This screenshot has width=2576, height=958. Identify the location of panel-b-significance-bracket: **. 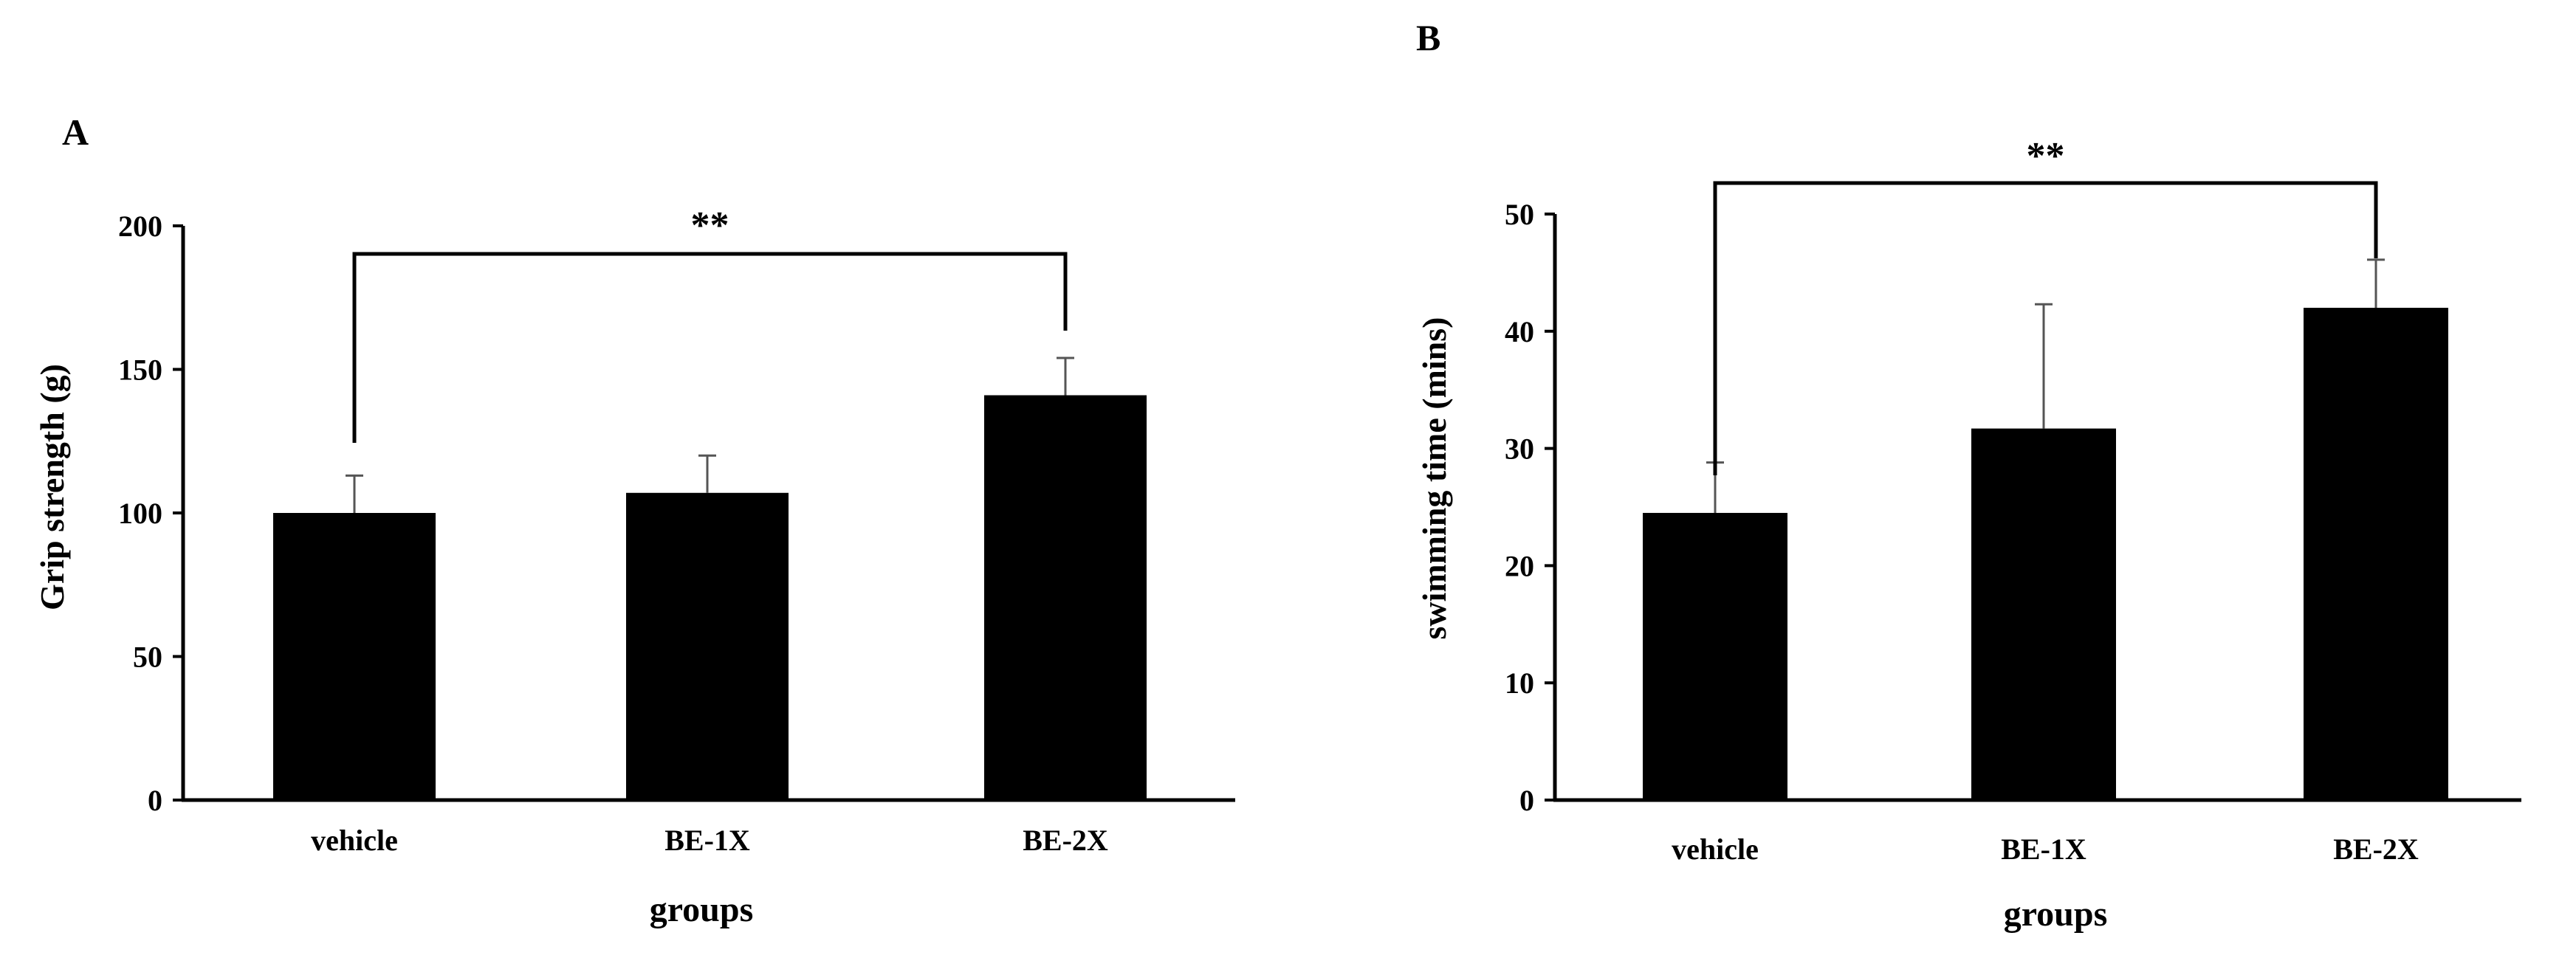
(2045, 305).